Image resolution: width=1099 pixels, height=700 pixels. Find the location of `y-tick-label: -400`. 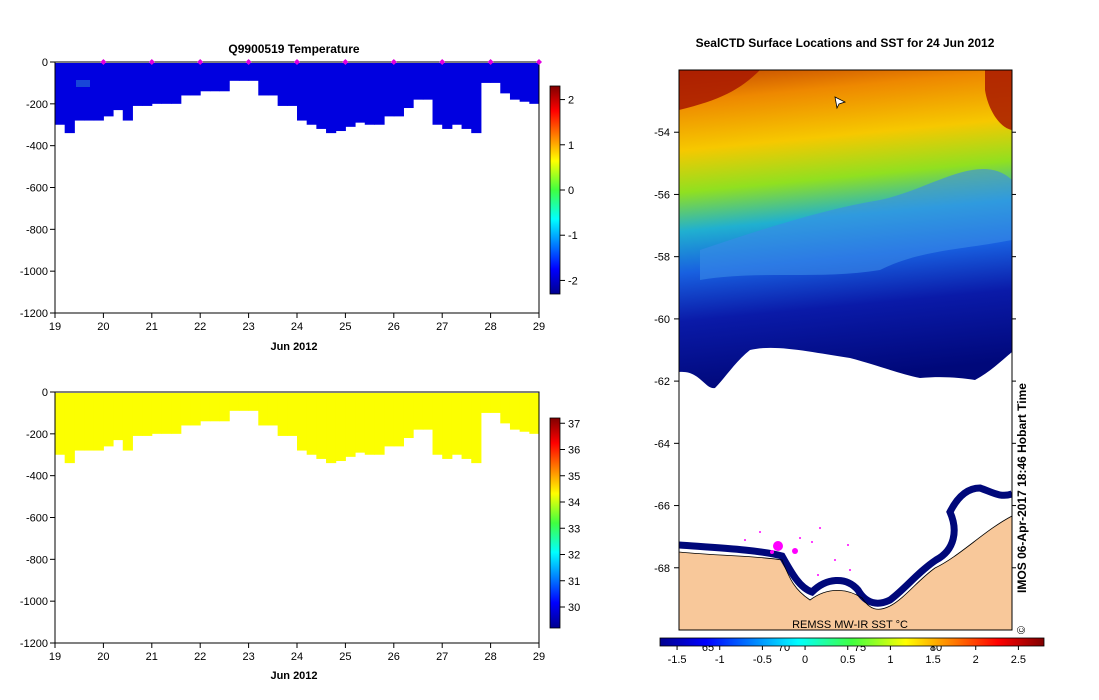

y-tick-label: -400 is located at coordinates (37, 147).